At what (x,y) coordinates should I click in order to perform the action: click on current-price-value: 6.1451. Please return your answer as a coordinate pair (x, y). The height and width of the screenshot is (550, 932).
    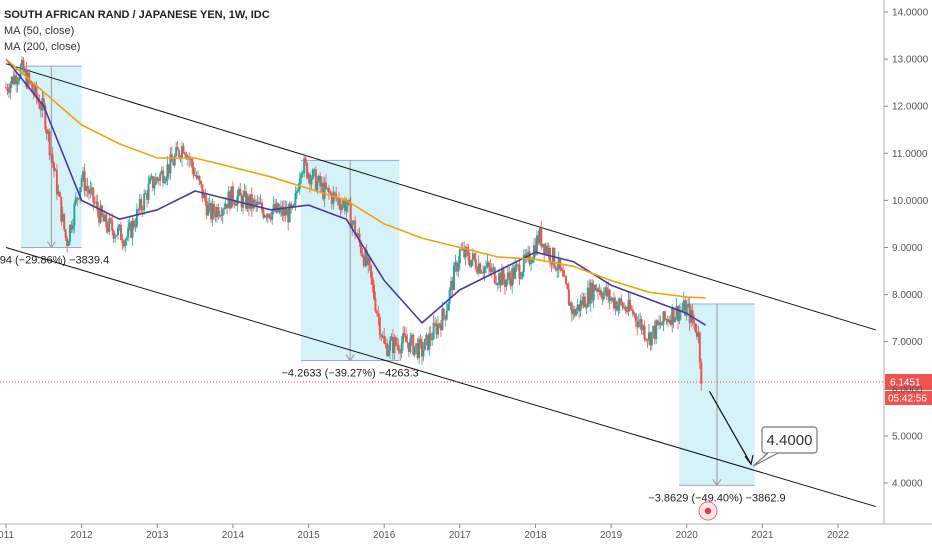
    Looking at the image, I should click on (905, 382).